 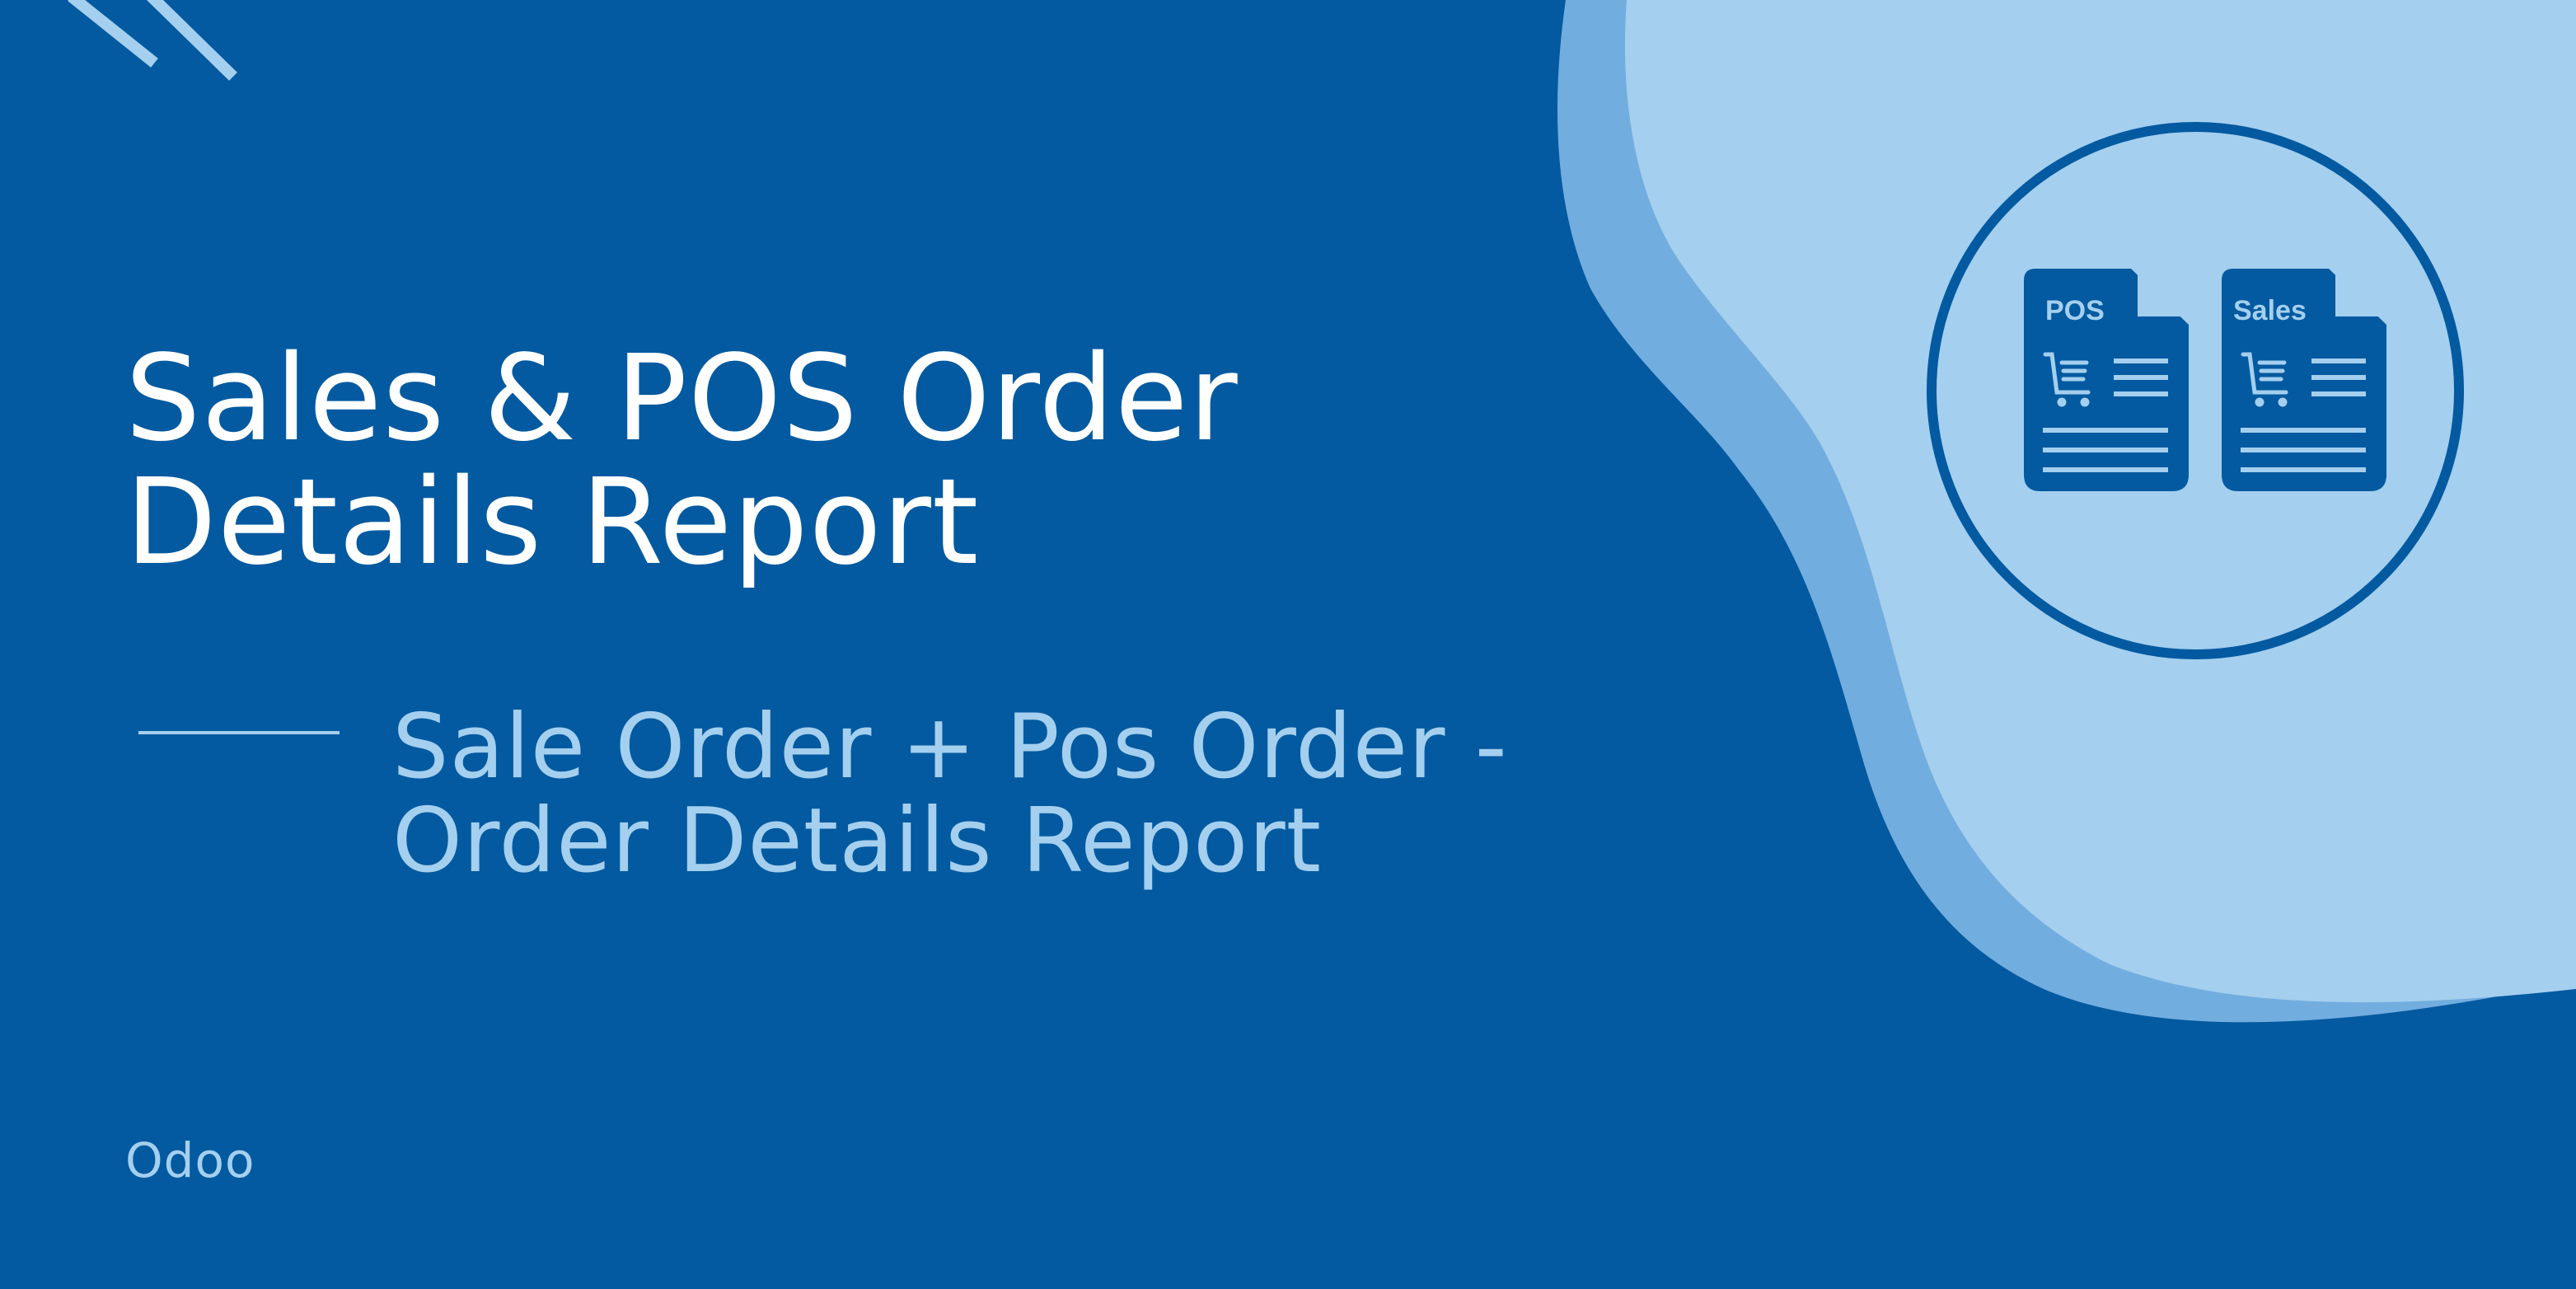 I want to click on subtitle-divider, so click(x=239, y=733).